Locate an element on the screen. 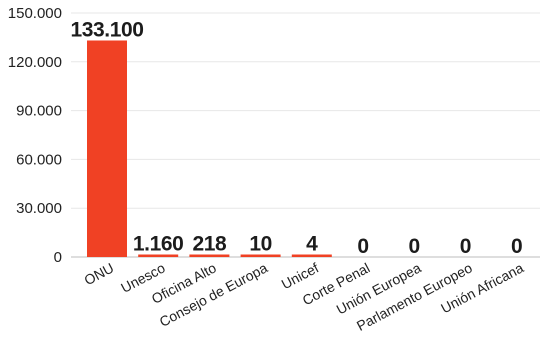 The height and width of the screenshot is (339, 545). y-axis-tick-labels: 0 30.000 60.000 90.000 120.000 150.000 is located at coordinates (35, 135).